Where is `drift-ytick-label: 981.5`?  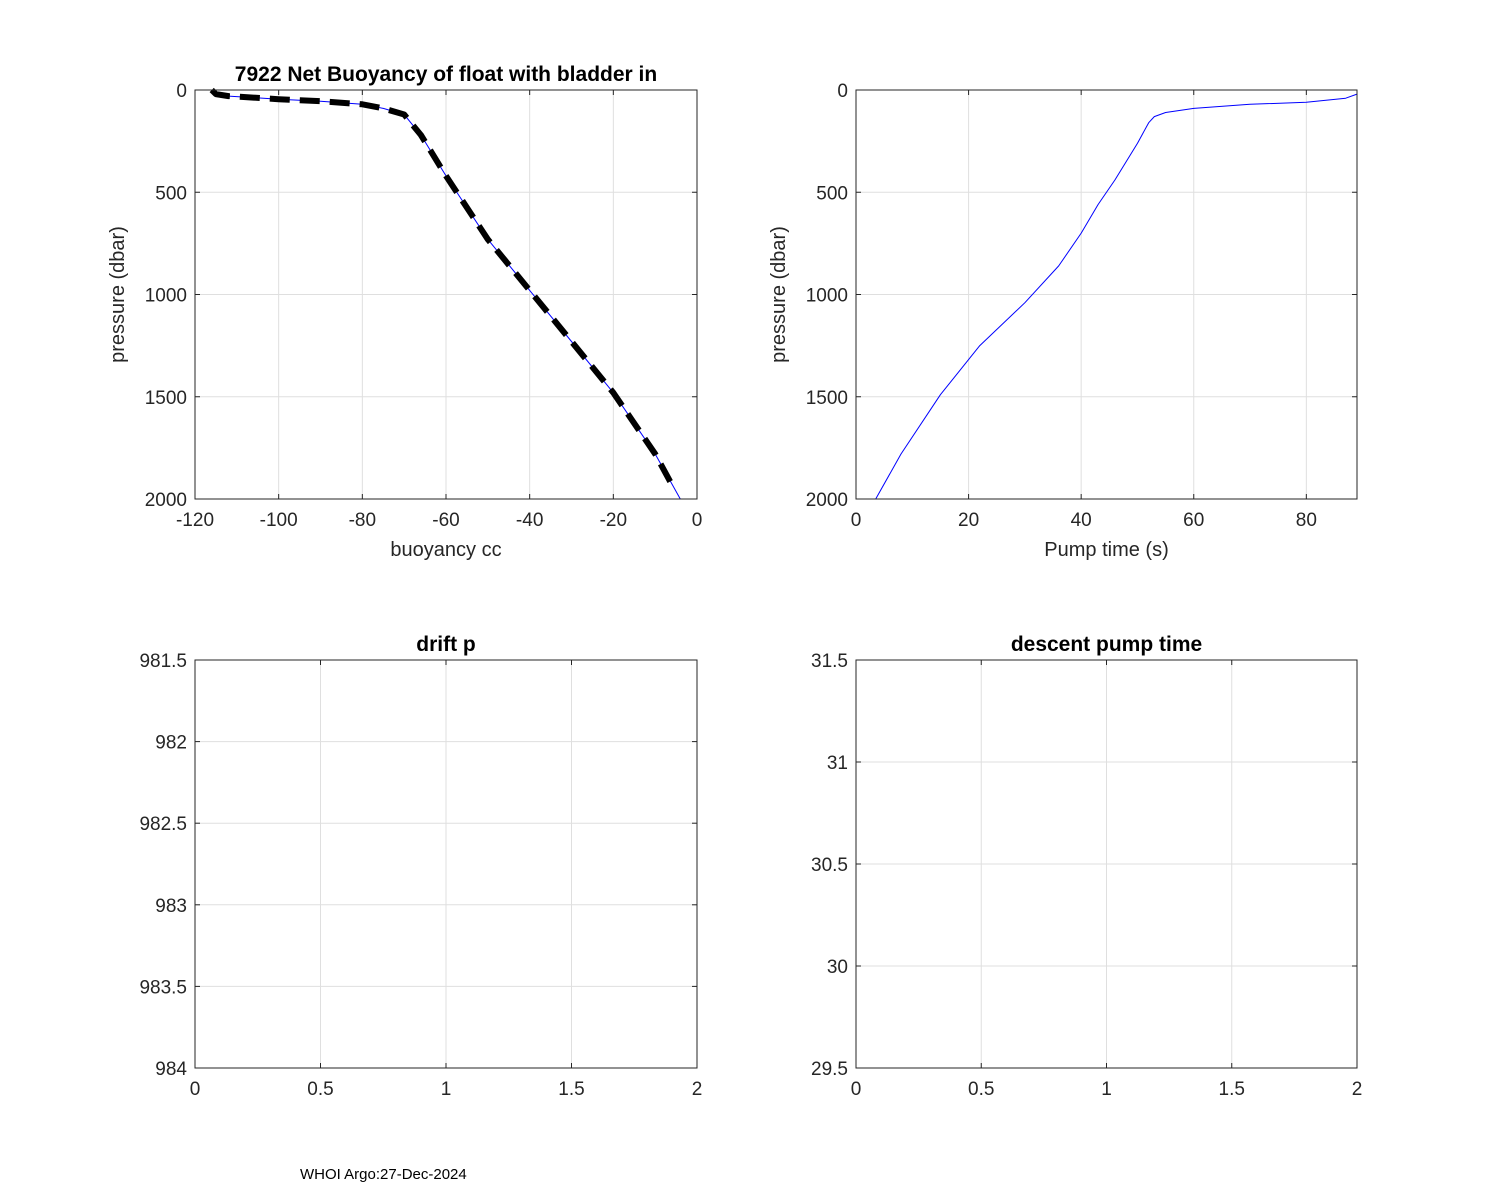
drift-ytick-label: 981.5 is located at coordinates (163, 661).